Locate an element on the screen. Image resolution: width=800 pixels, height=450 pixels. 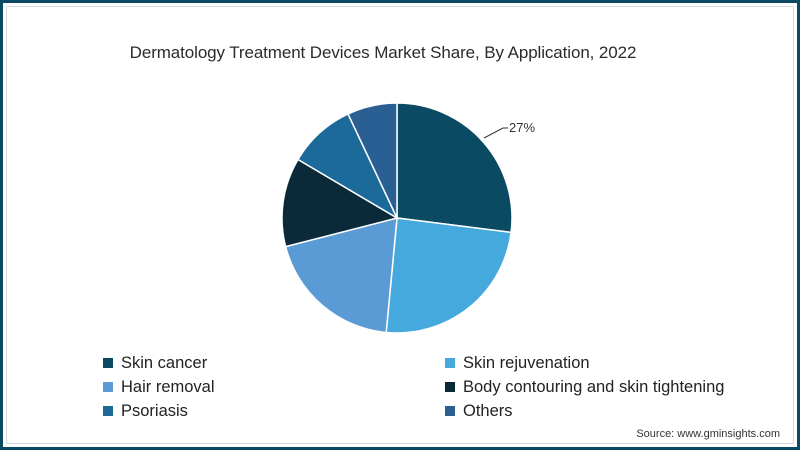
legend-item-skin-rejuvenation: Skin rejuvenation is located at coordinates (614, 363).